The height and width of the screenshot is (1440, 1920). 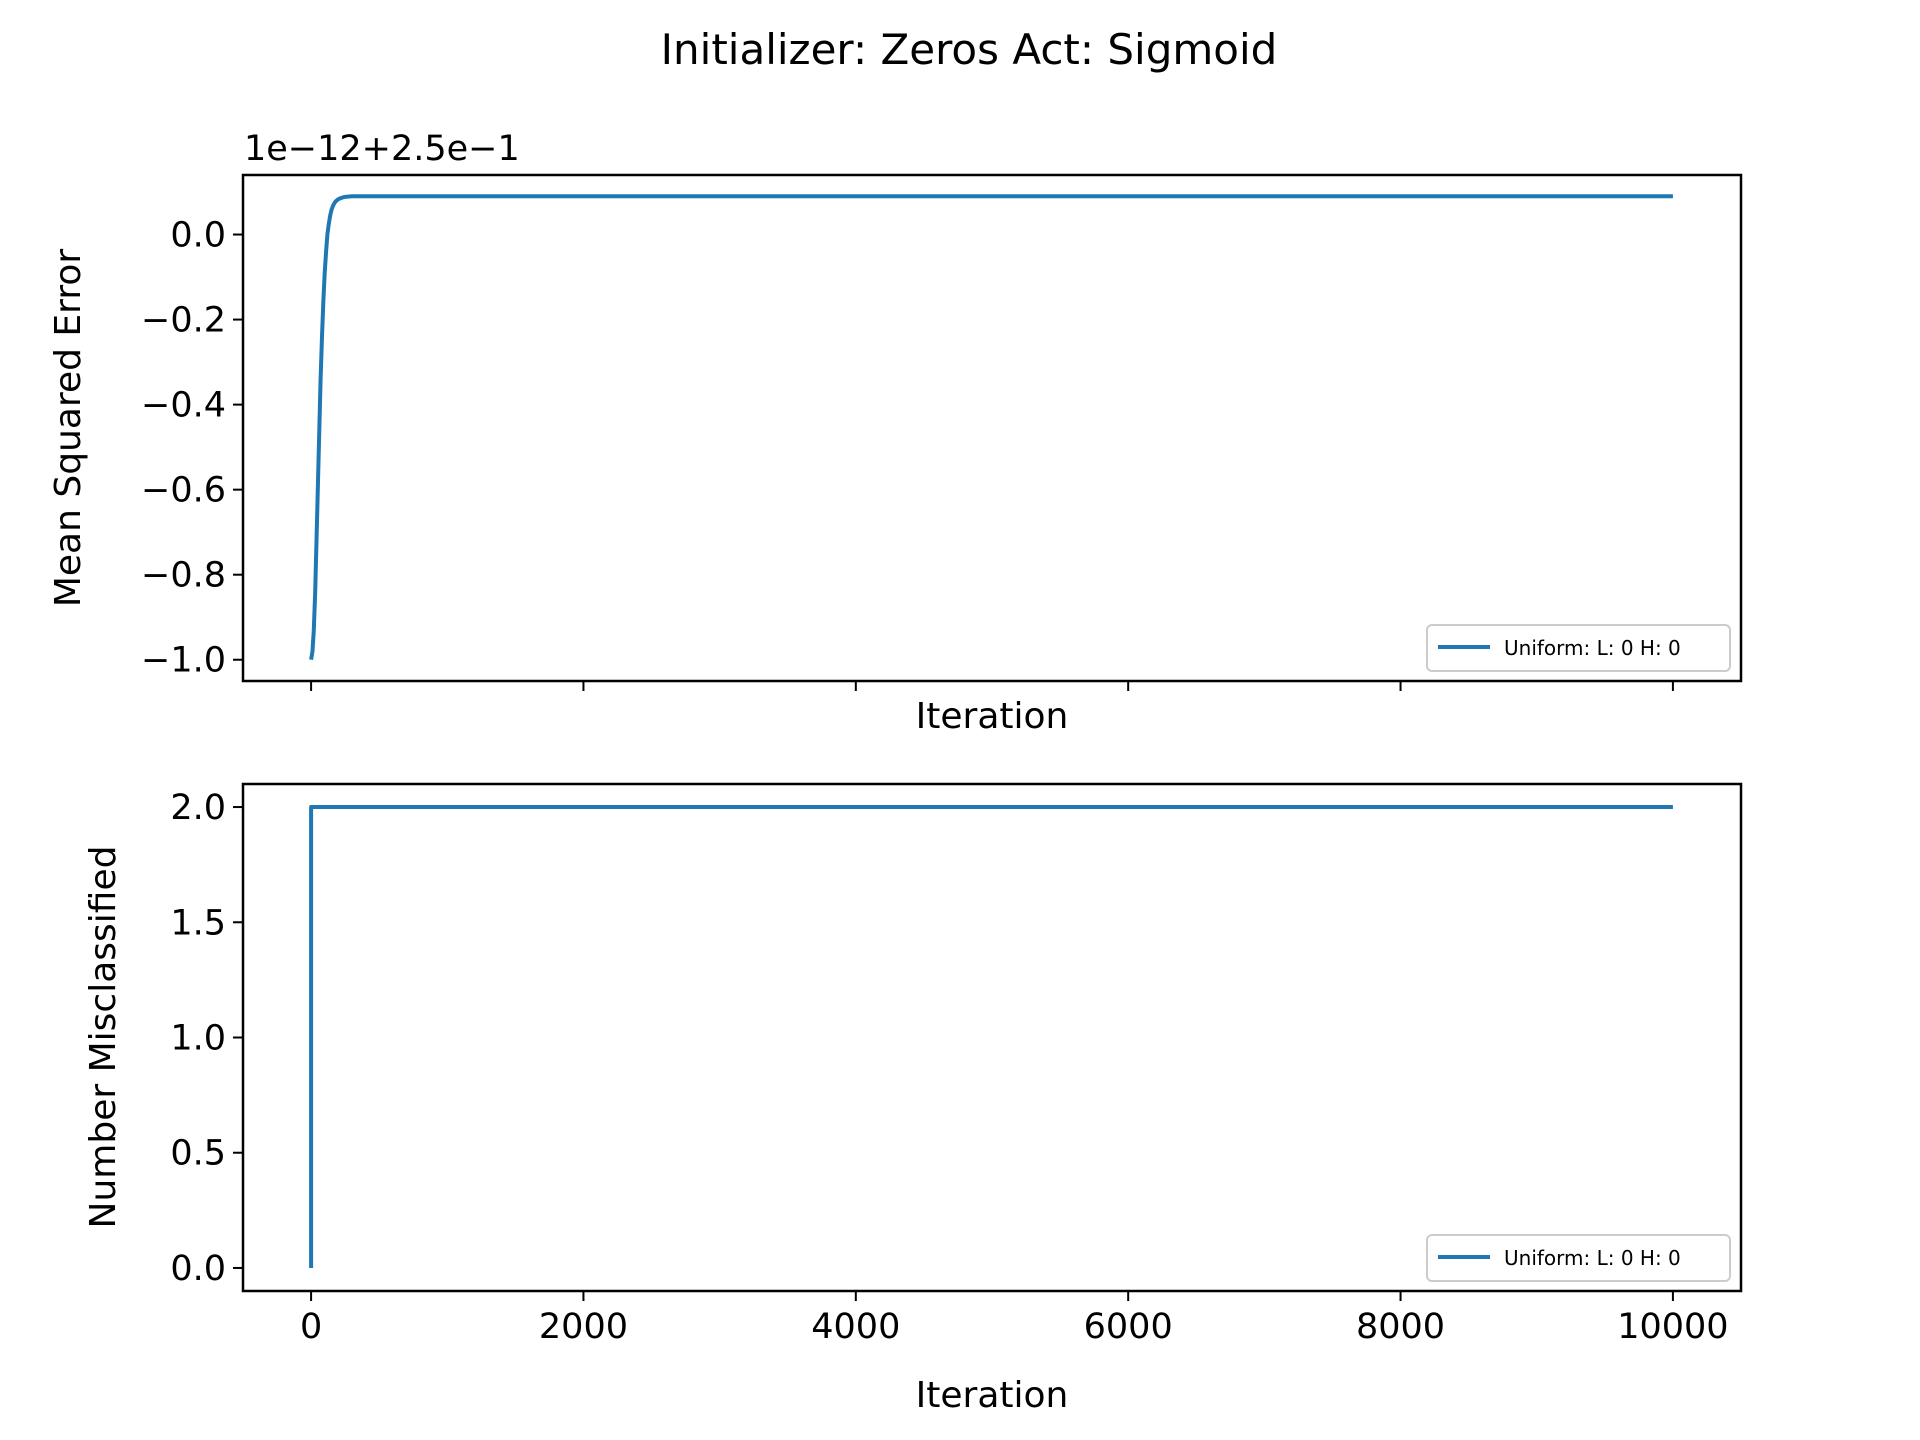 I want to click on misclassified-legend-box, so click(x=1578, y=1258).